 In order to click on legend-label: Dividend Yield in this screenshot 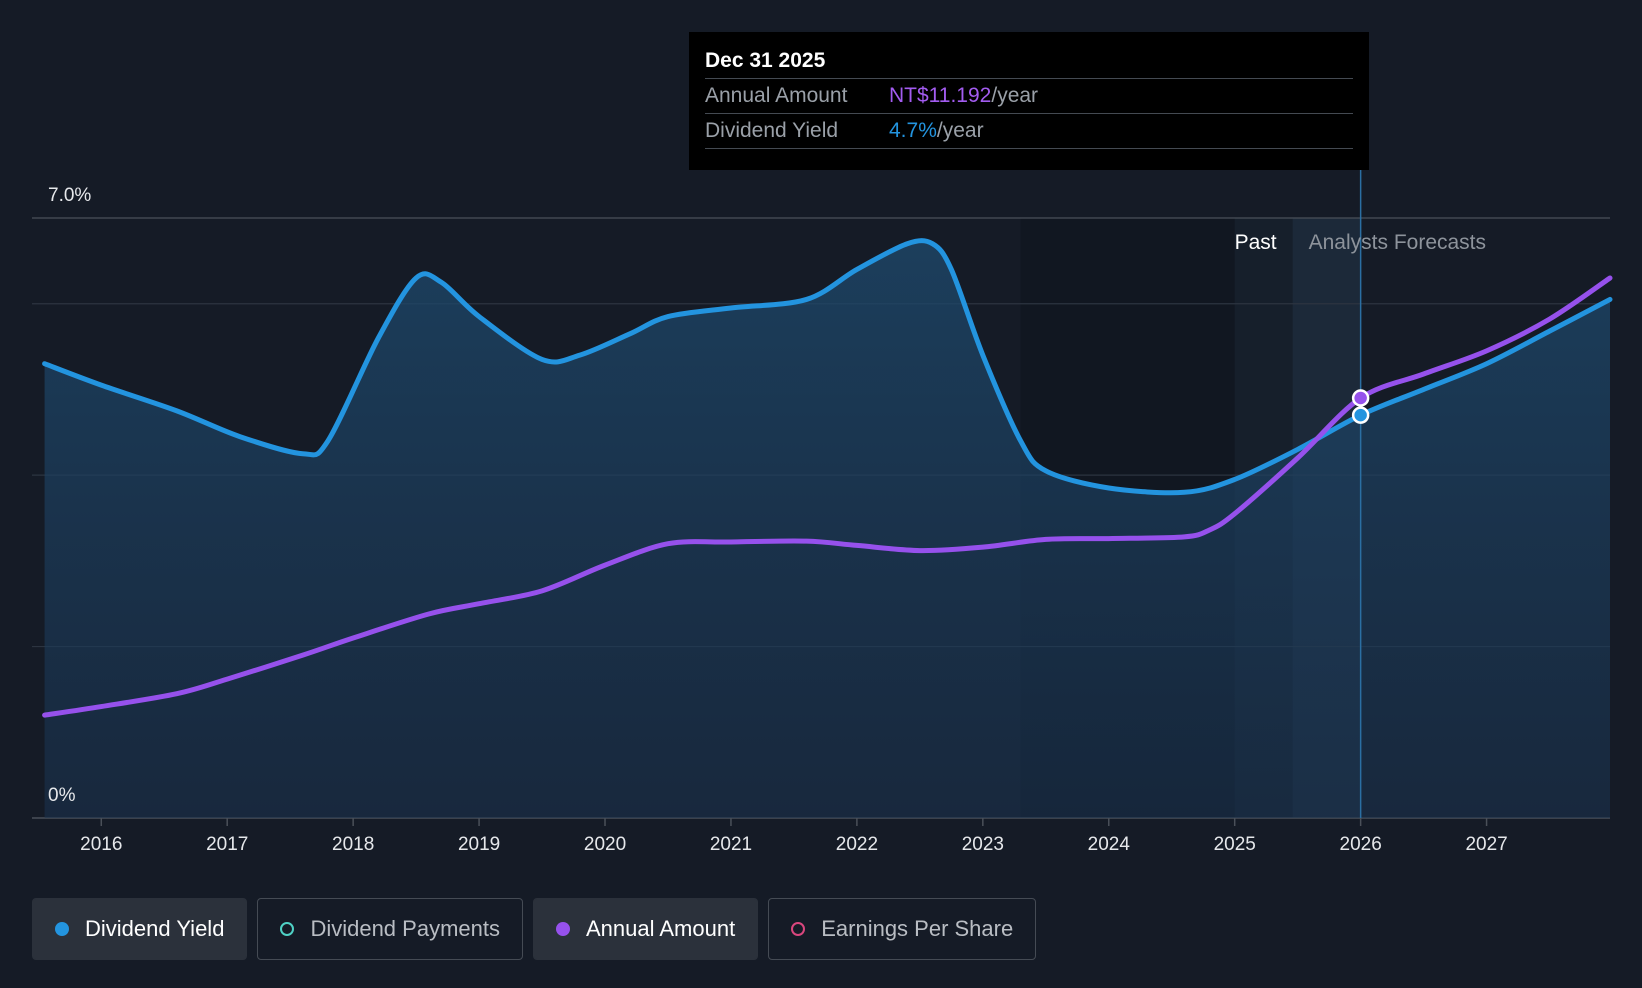, I will do `click(155, 928)`.